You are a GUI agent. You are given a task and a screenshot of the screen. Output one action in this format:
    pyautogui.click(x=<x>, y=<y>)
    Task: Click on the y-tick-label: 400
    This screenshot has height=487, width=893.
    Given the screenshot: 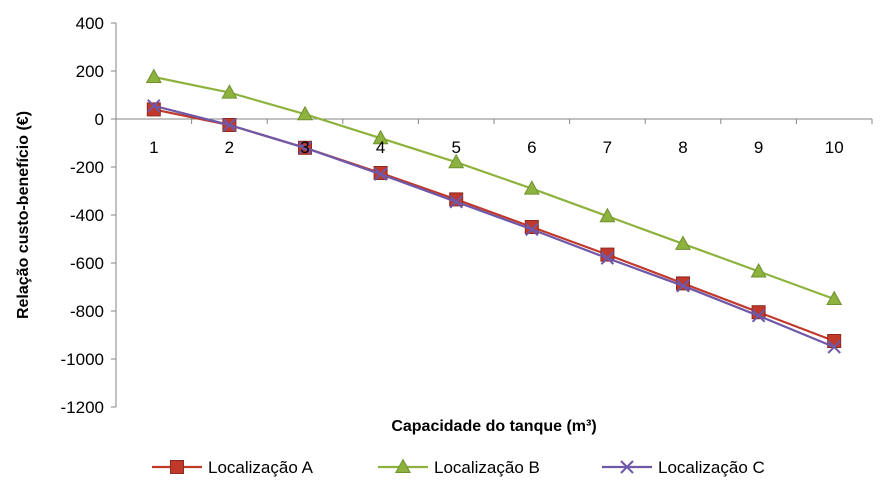 What is the action you would take?
    pyautogui.click(x=90, y=23)
    